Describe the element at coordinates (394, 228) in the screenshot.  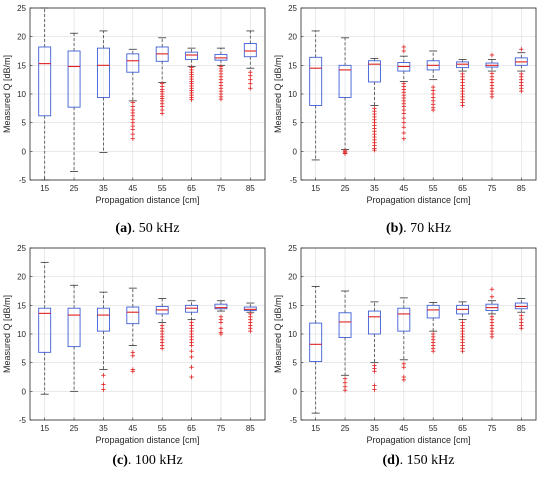
I see `caption-letter: (b)` at that location.